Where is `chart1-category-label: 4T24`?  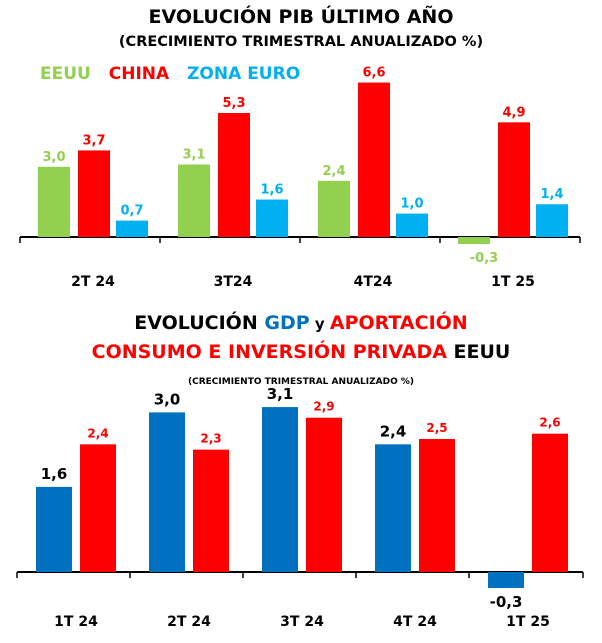
chart1-category-label: 4T24 is located at coordinates (373, 282).